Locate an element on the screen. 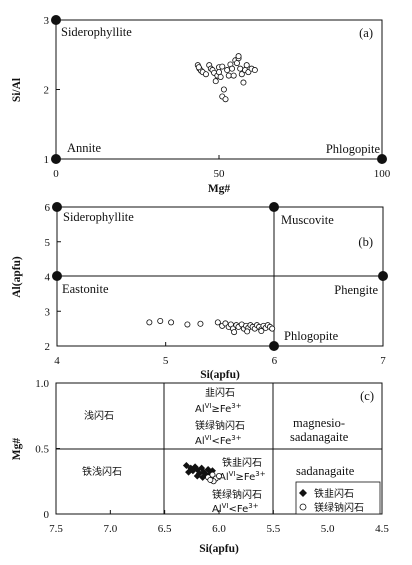  panel-b-endmember-eastonite: Eastonite is located at coordinates (85, 289).